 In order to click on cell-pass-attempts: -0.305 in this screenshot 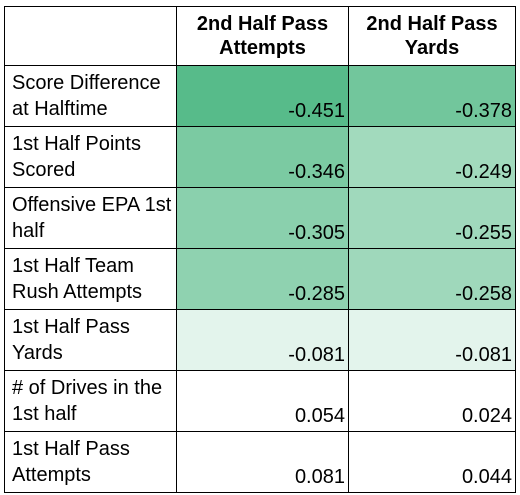, I will do `click(262, 218)`.